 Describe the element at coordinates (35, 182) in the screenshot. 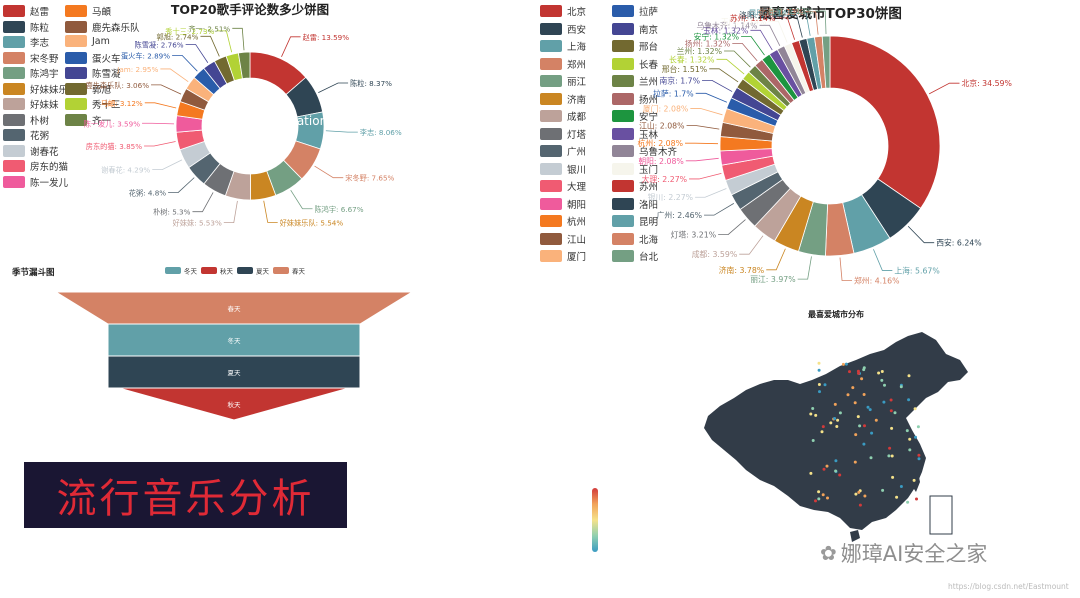

I see `singer-legend-item: 陈一发儿` at that location.